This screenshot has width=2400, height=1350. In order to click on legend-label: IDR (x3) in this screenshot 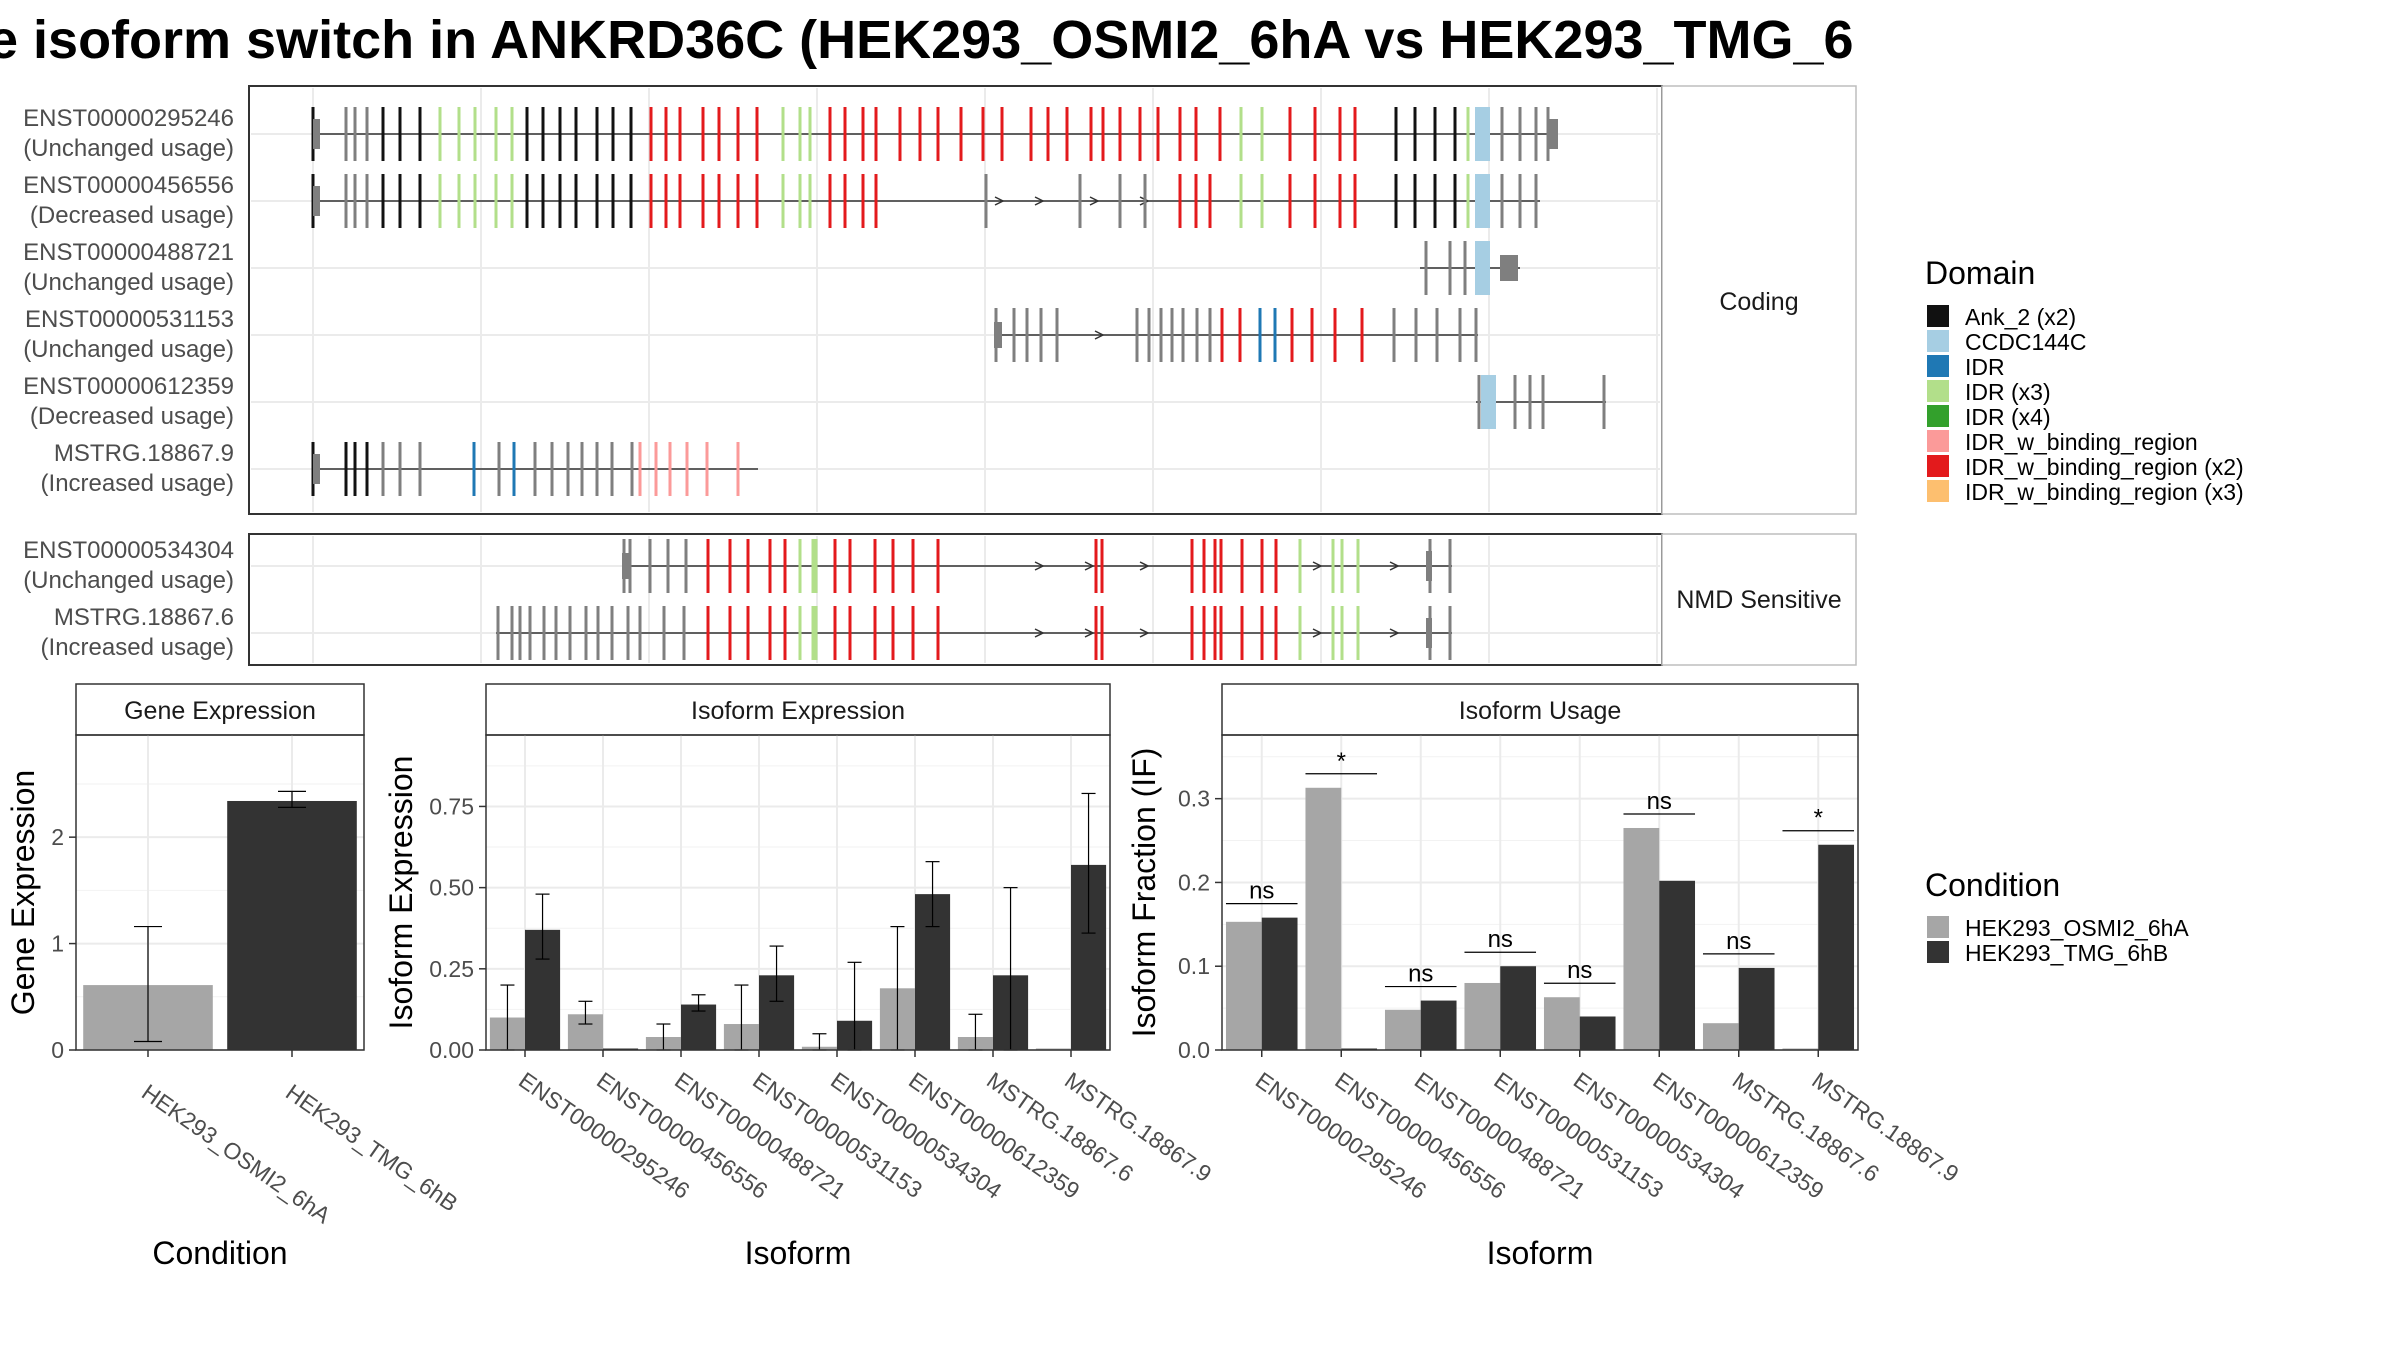, I will do `click(2008, 392)`.